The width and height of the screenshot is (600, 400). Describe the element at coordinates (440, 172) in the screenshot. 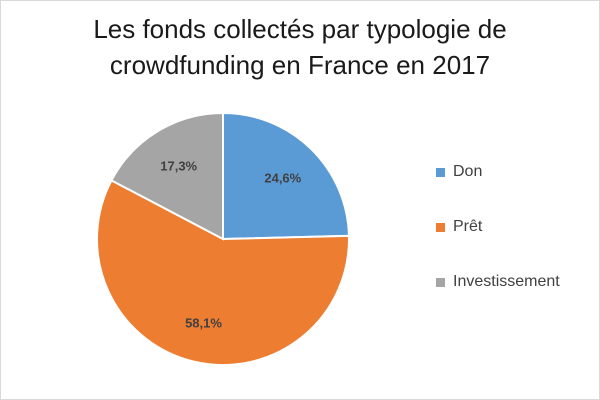

I see `legend-swatch-don` at that location.